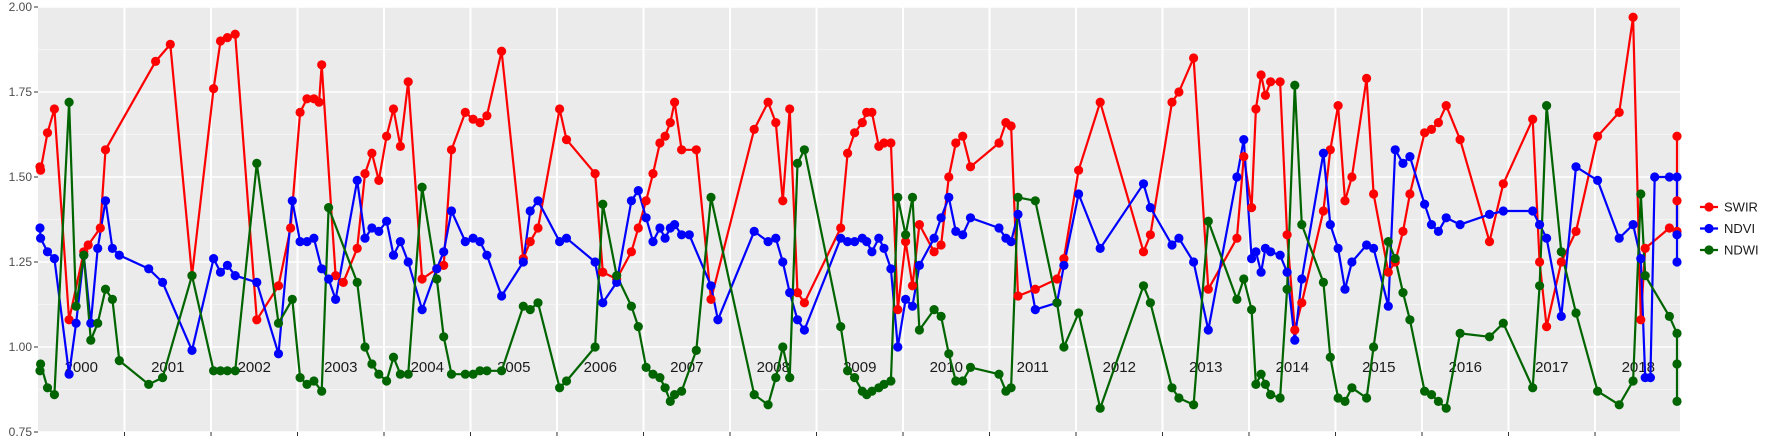 This screenshot has width=1773, height=442. What do you see at coordinates (1465, 367) in the screenshot?
I see `year-label: 2016` at bounding box center [1465, 367].